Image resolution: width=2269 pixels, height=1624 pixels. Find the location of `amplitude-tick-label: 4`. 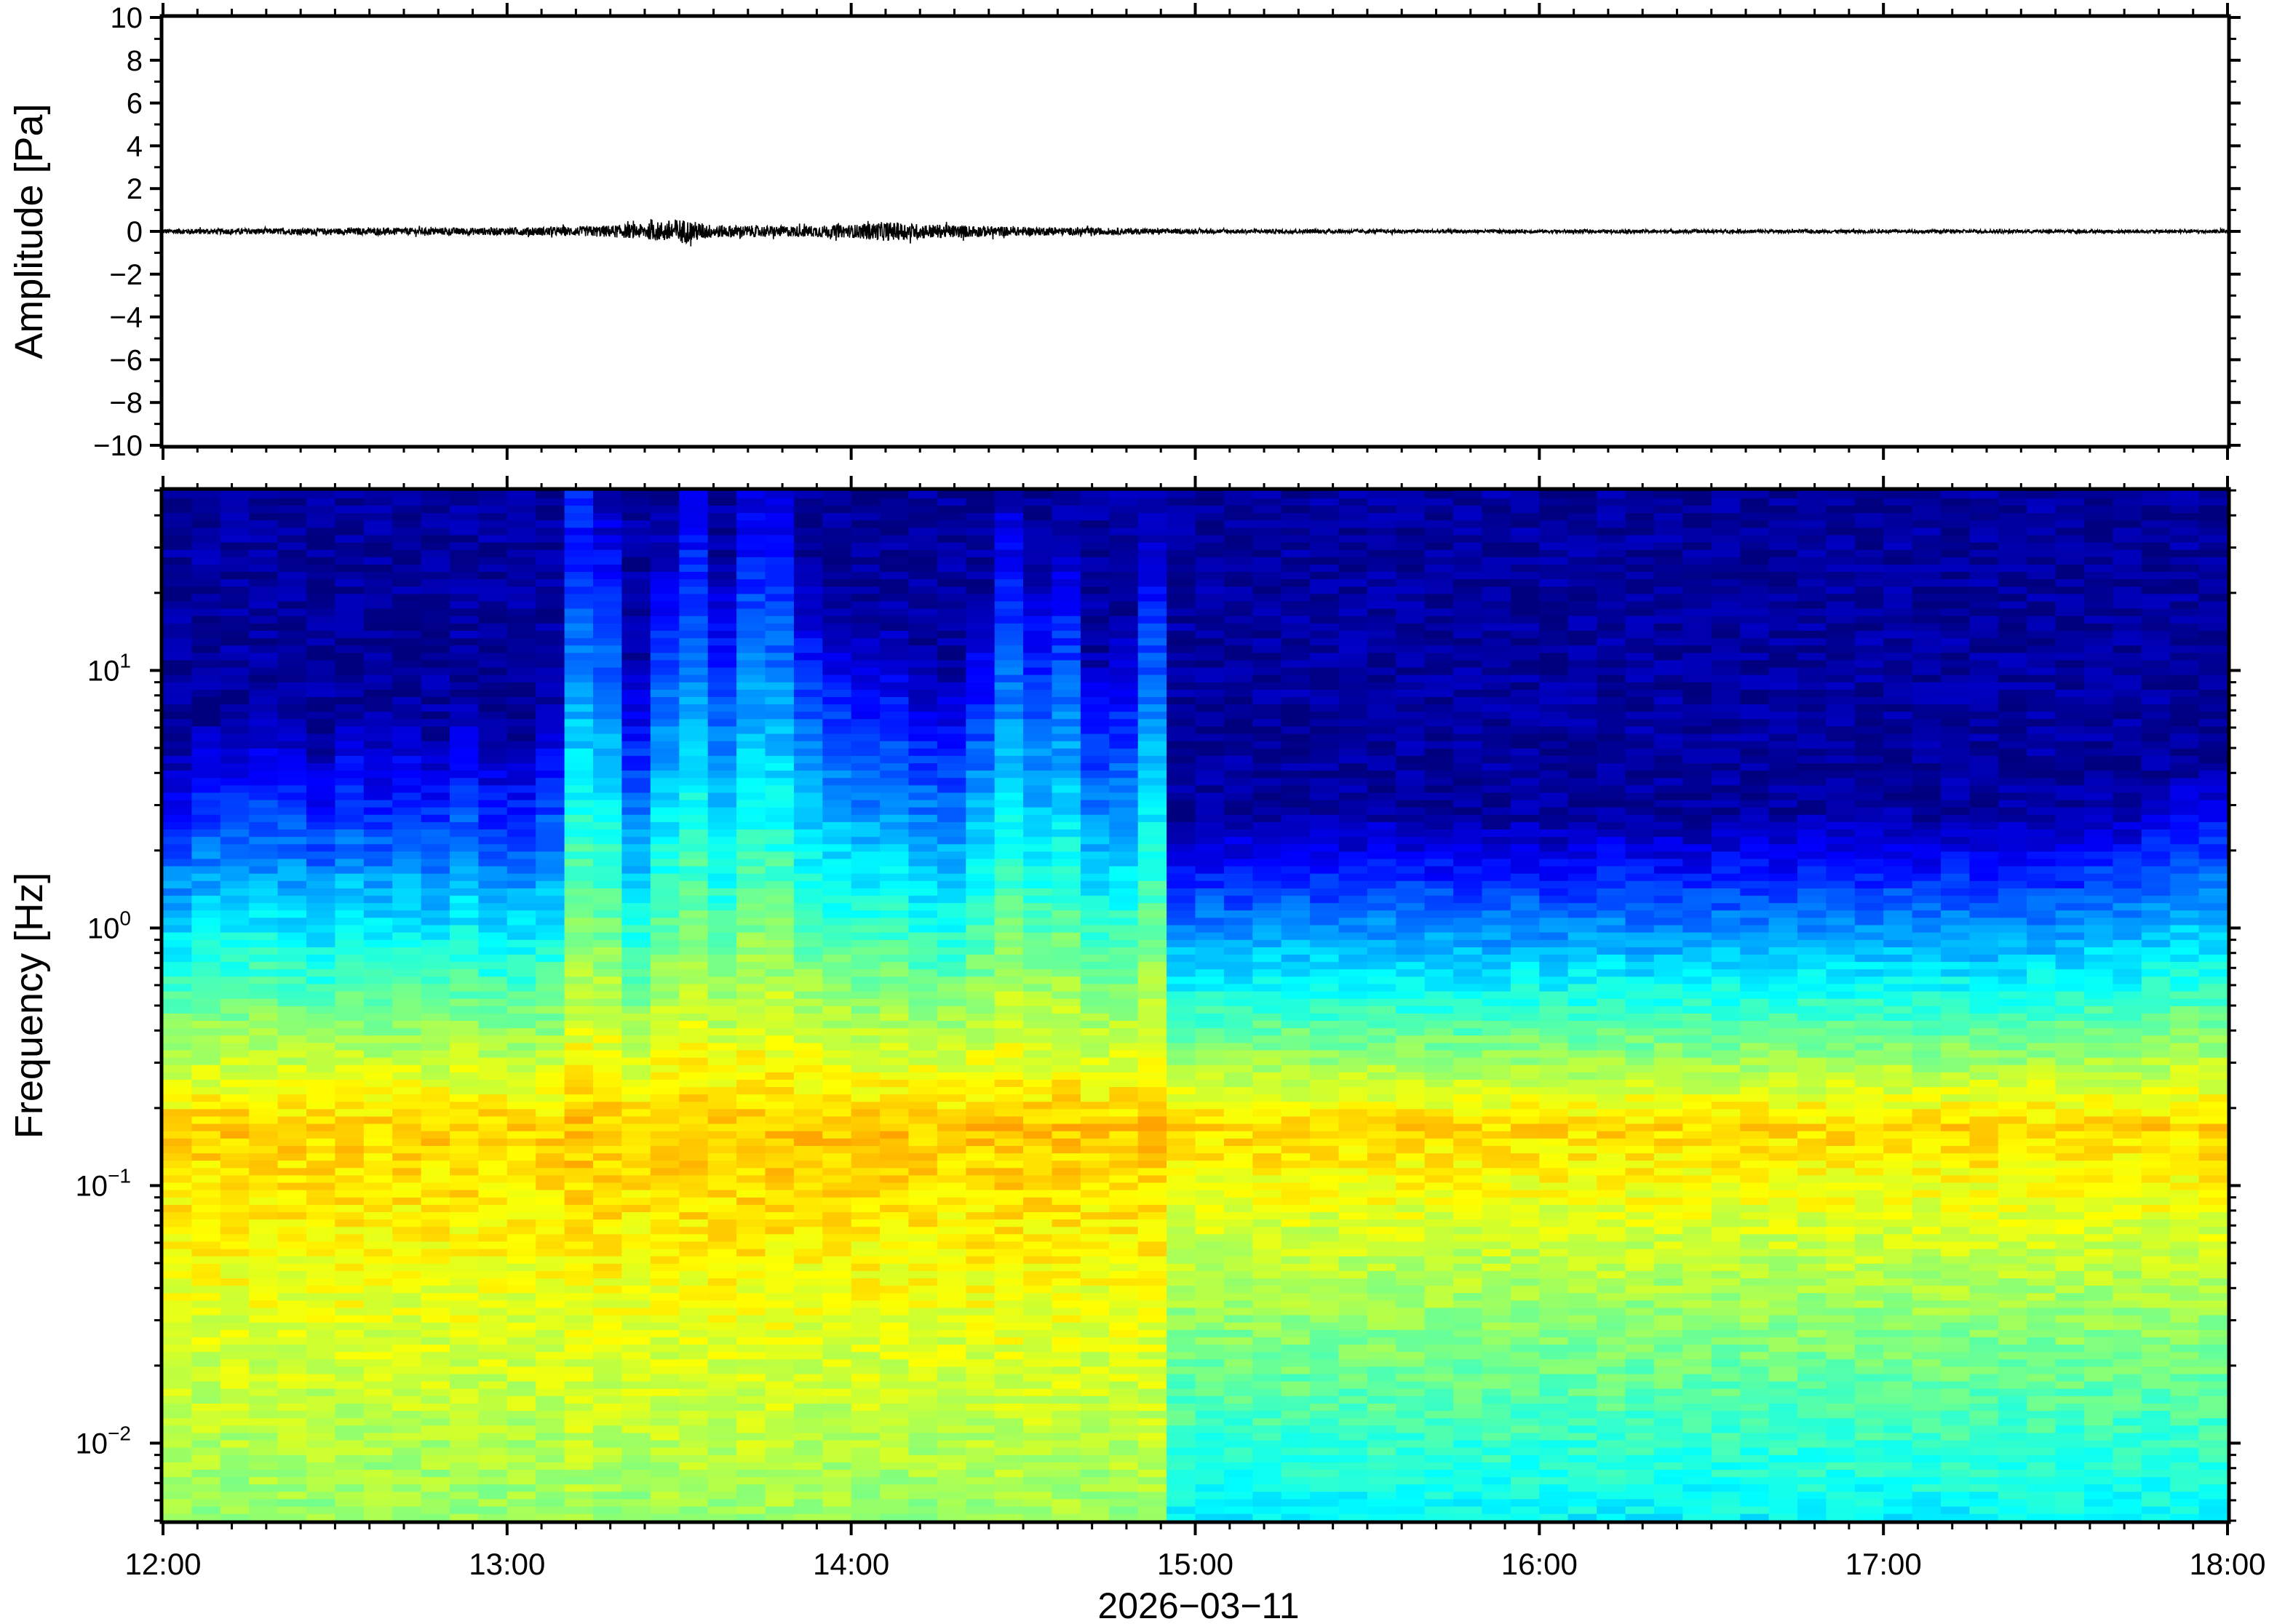

amplitude-tick-label: 4 is located at coordinates (135, 146).